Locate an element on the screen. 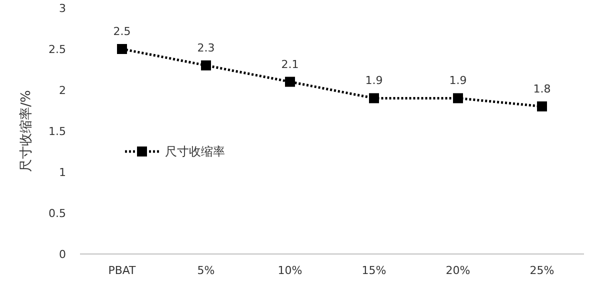 The image size is (616, 294). y-tick-label: 0.5 is located at coordinates (57, 213).